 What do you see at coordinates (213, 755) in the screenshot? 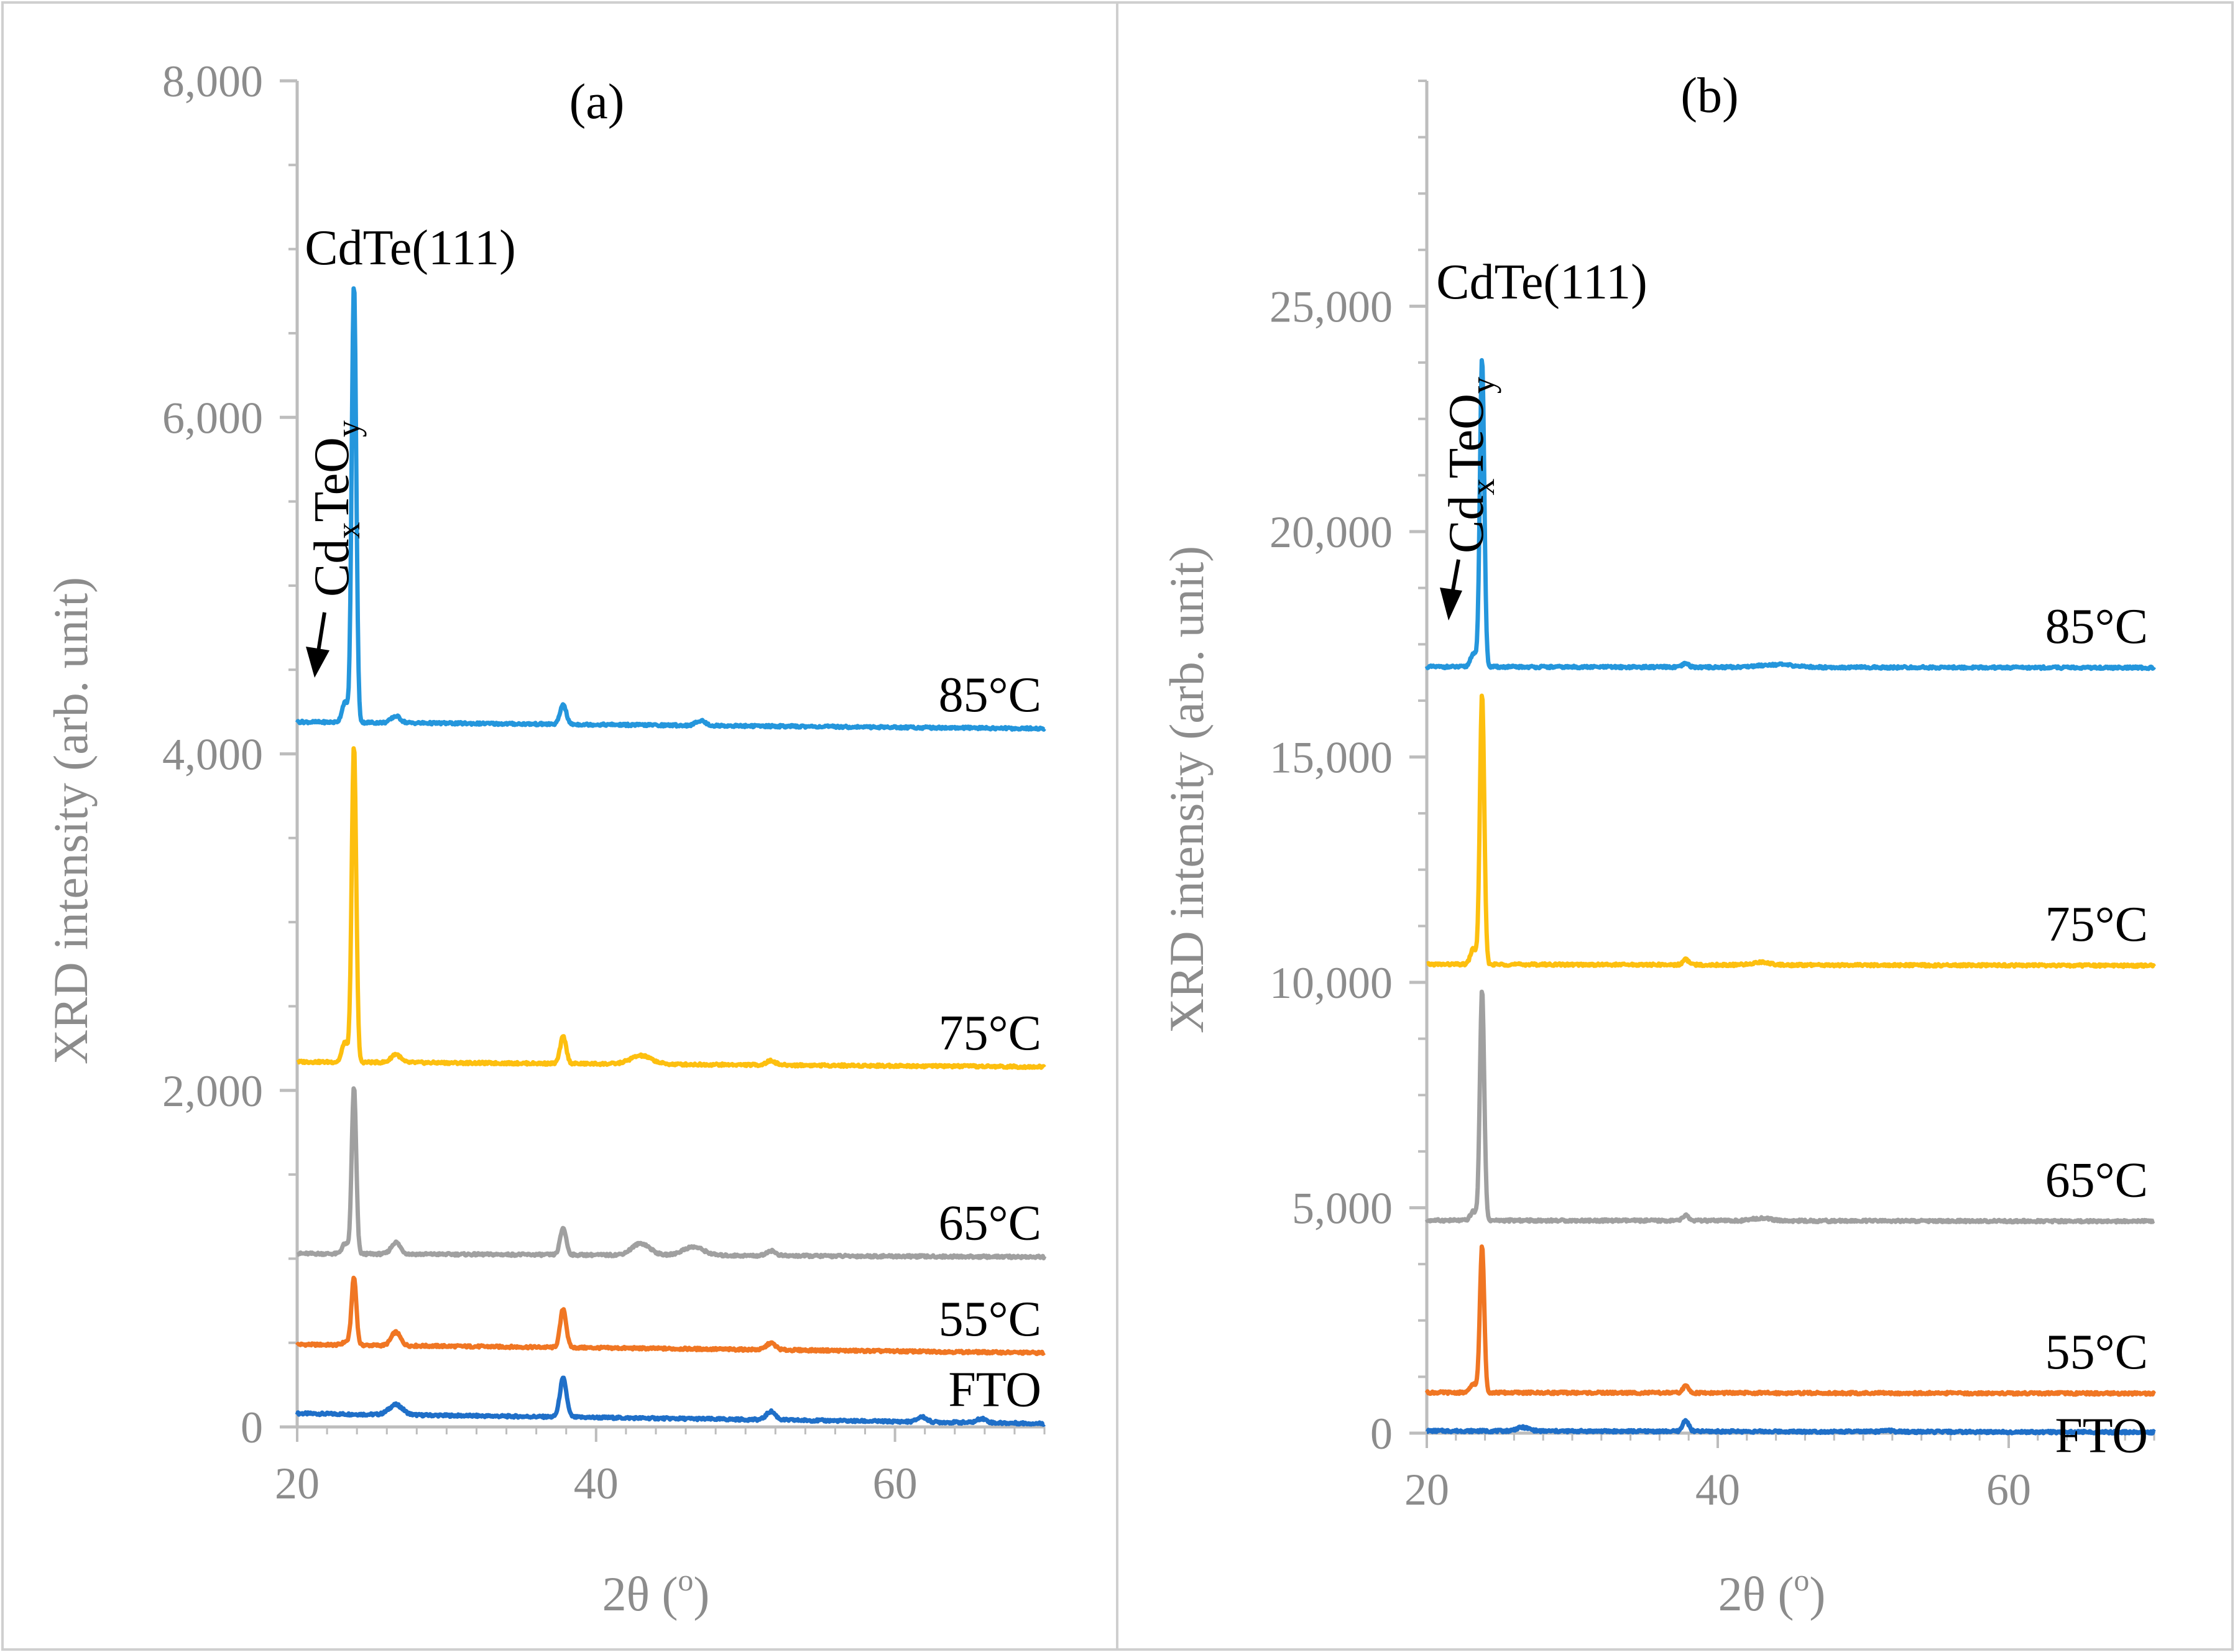
I see `y-tick-label: 4,000` at bounding box center [213, 755].